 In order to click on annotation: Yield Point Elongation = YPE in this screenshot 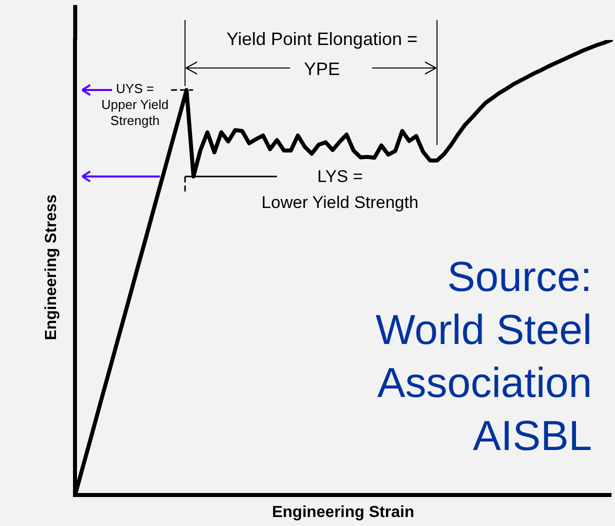, I will do `click(322, 54)`.